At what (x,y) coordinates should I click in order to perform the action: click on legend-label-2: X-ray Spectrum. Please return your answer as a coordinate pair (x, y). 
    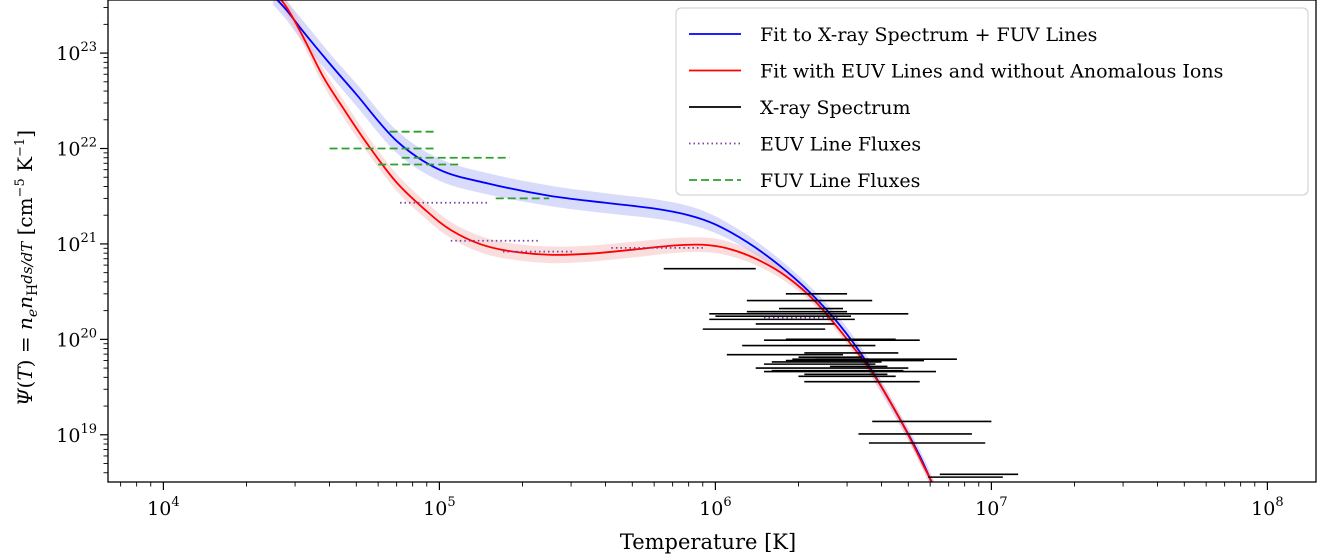
    Looking at the image, I should click on (835, 108).